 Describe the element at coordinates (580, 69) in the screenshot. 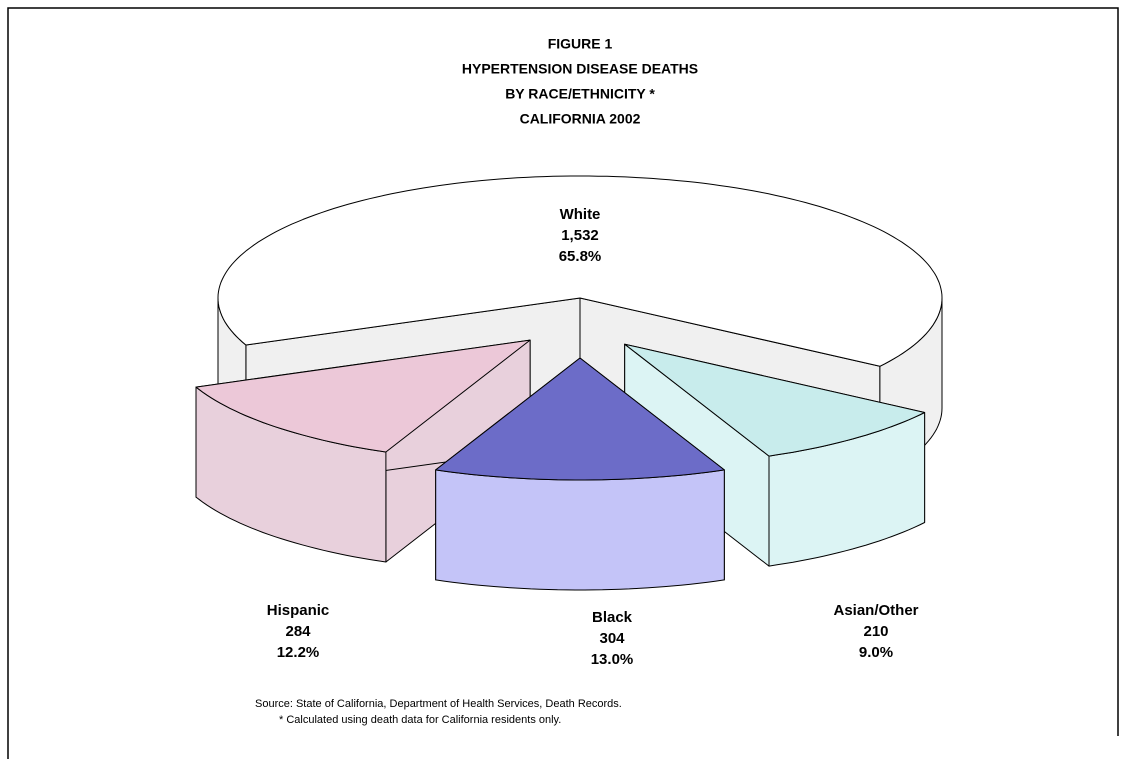

I see `chart-title: HYPERTENSION DISEASE DEATHS` at that location.